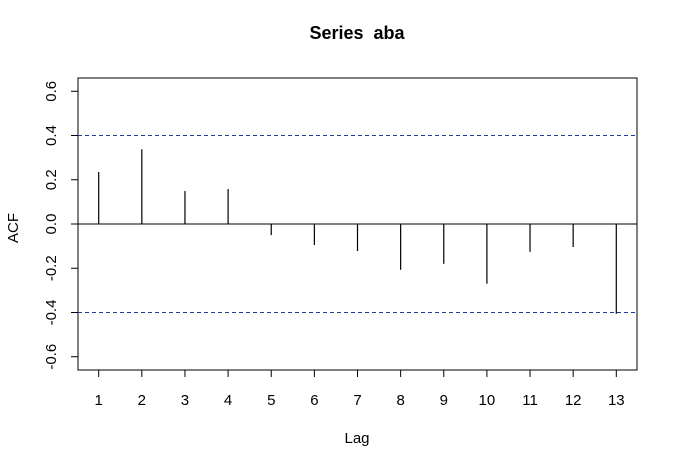 This screenshot has width=678, height=469. Describe the element at coordinates (13, 228) in the screenshot. I see `y-axis-label: ACF` at that location.